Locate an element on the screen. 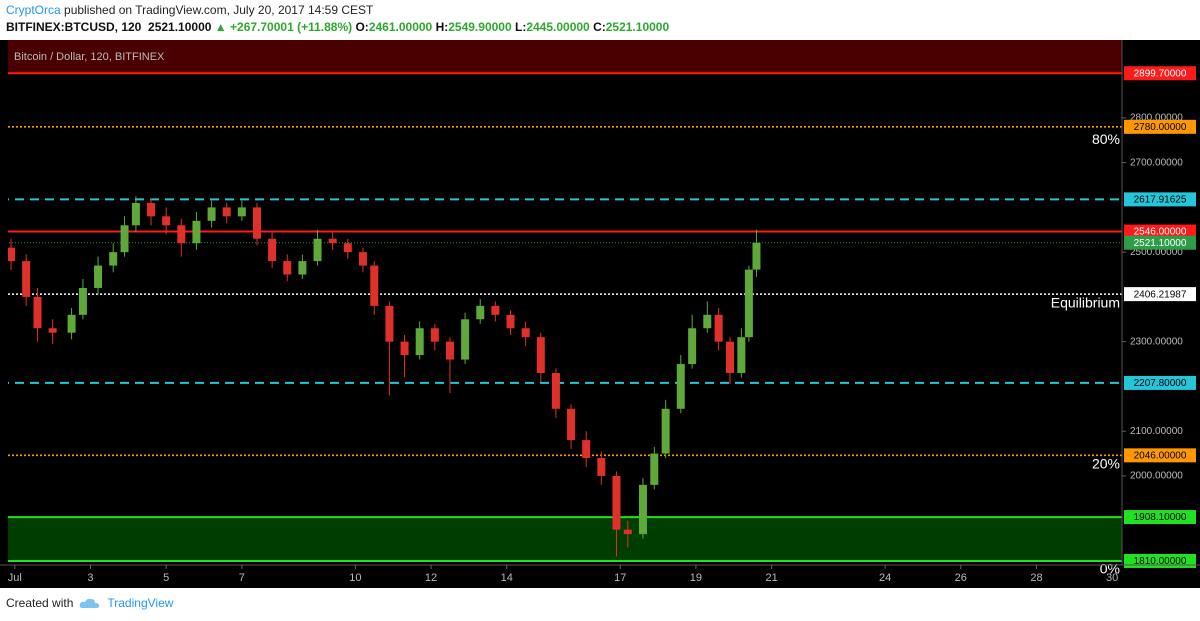 The height and width of the screenshot is (621, 1200). chart-title: Bitcoin / Dollar, 120, BITFINEX is located at coordinates (89, 57).